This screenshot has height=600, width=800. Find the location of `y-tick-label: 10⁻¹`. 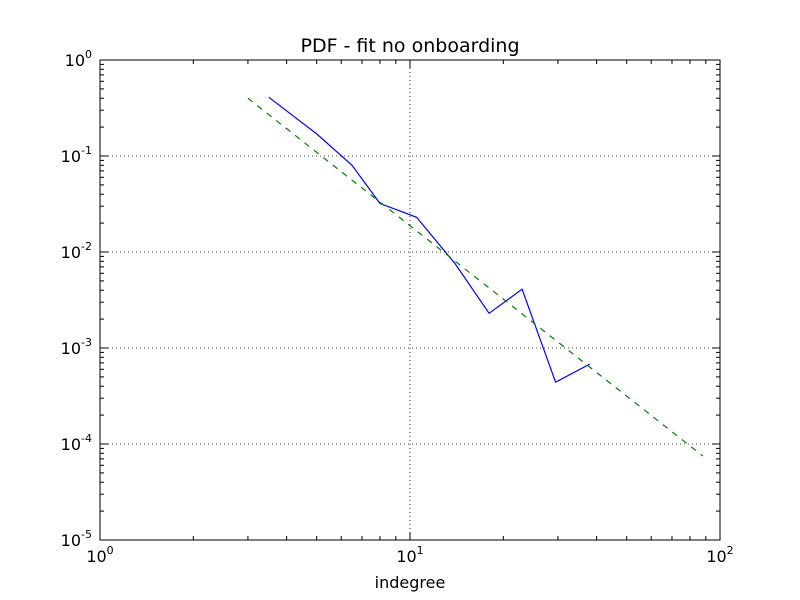

y-tick-label: 10⁻¹ is located at coordinates (76, 155).